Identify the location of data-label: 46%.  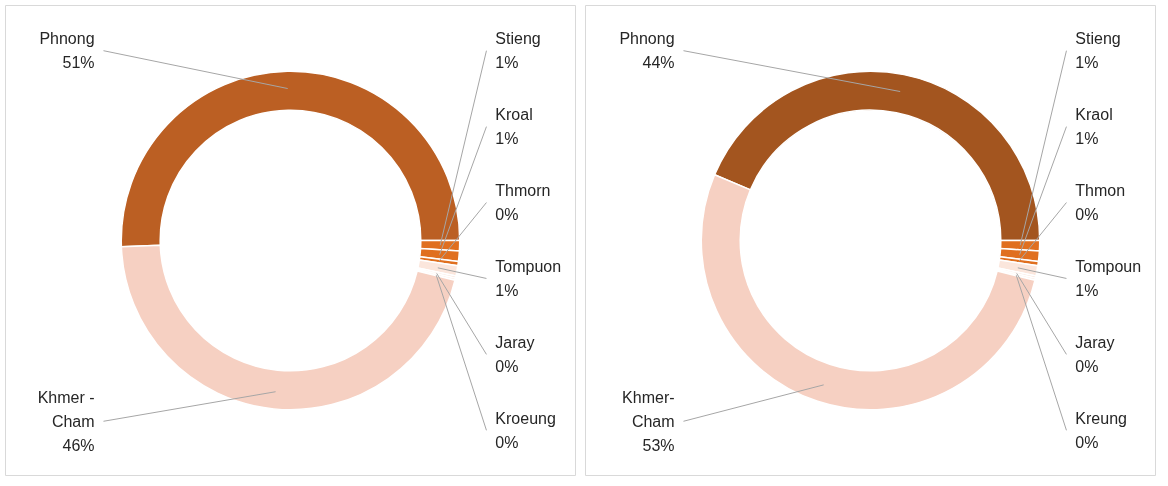
(78, 445).